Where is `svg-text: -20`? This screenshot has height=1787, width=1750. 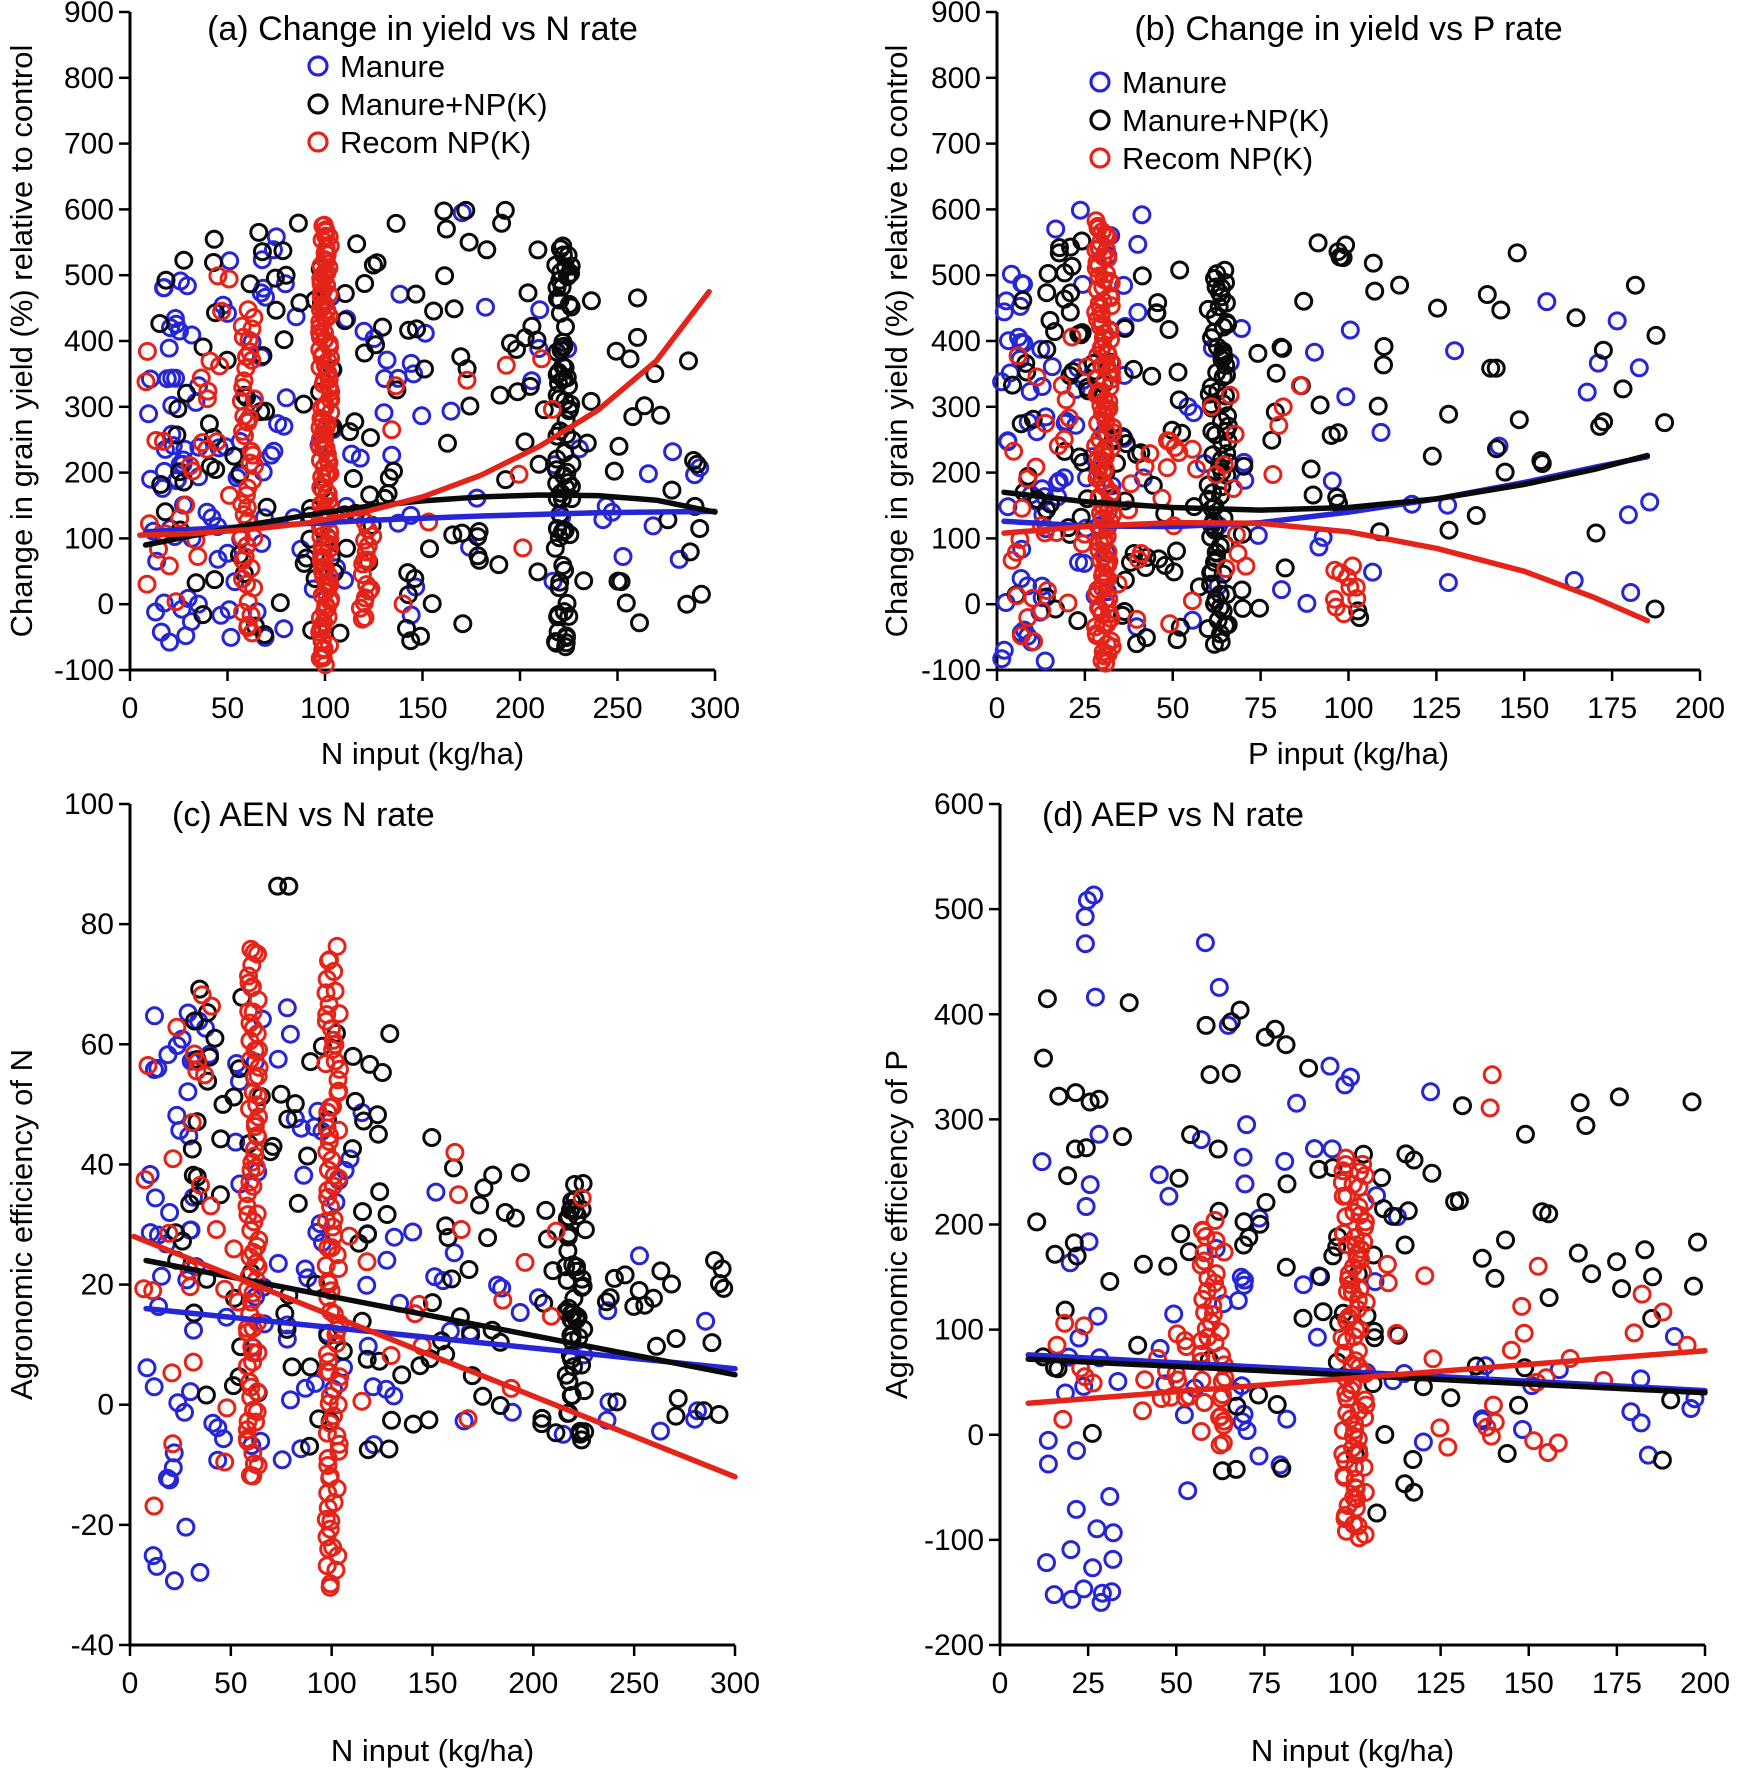
svg-text: -20 is located at coordinates (92, 1525).